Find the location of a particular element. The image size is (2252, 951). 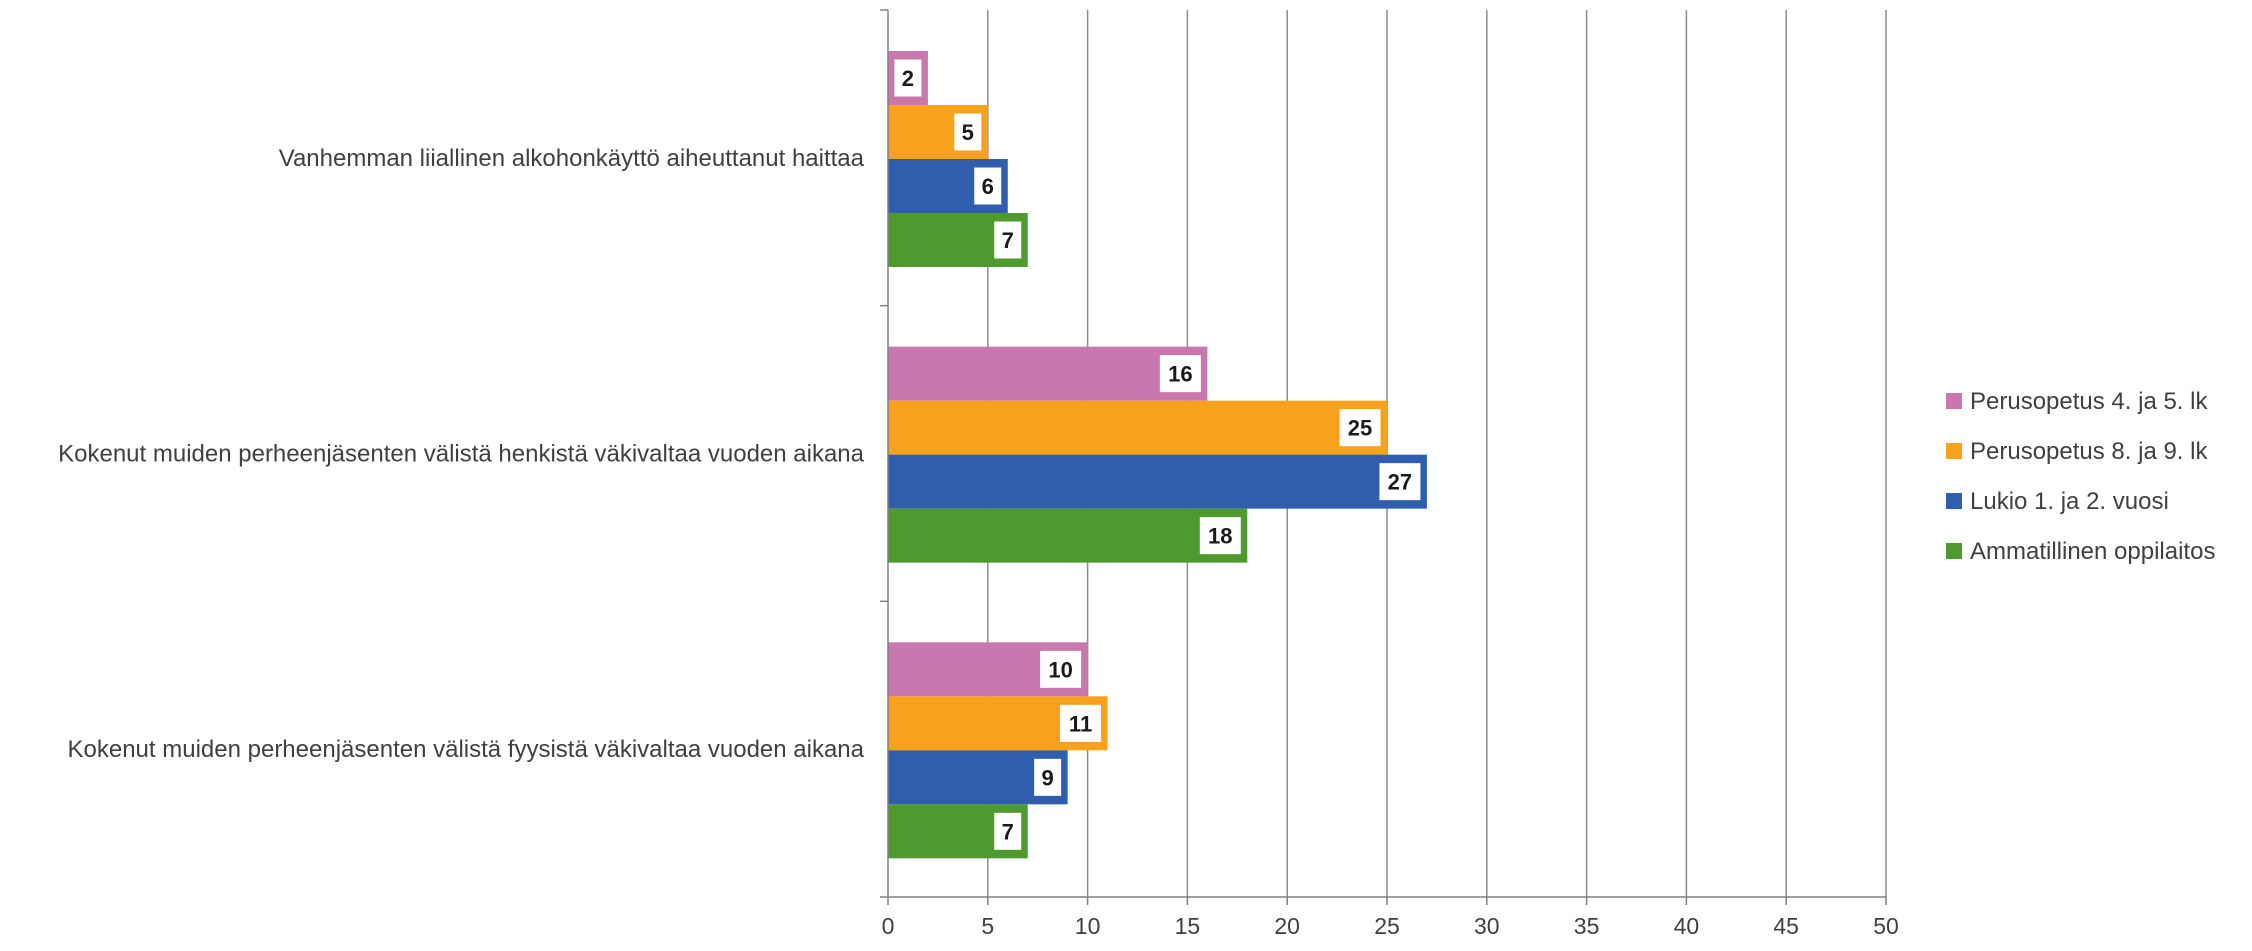

data-label-perusopetus-4-ja-5-lk-cat-1: 2 is located at coordinates (908, 78).